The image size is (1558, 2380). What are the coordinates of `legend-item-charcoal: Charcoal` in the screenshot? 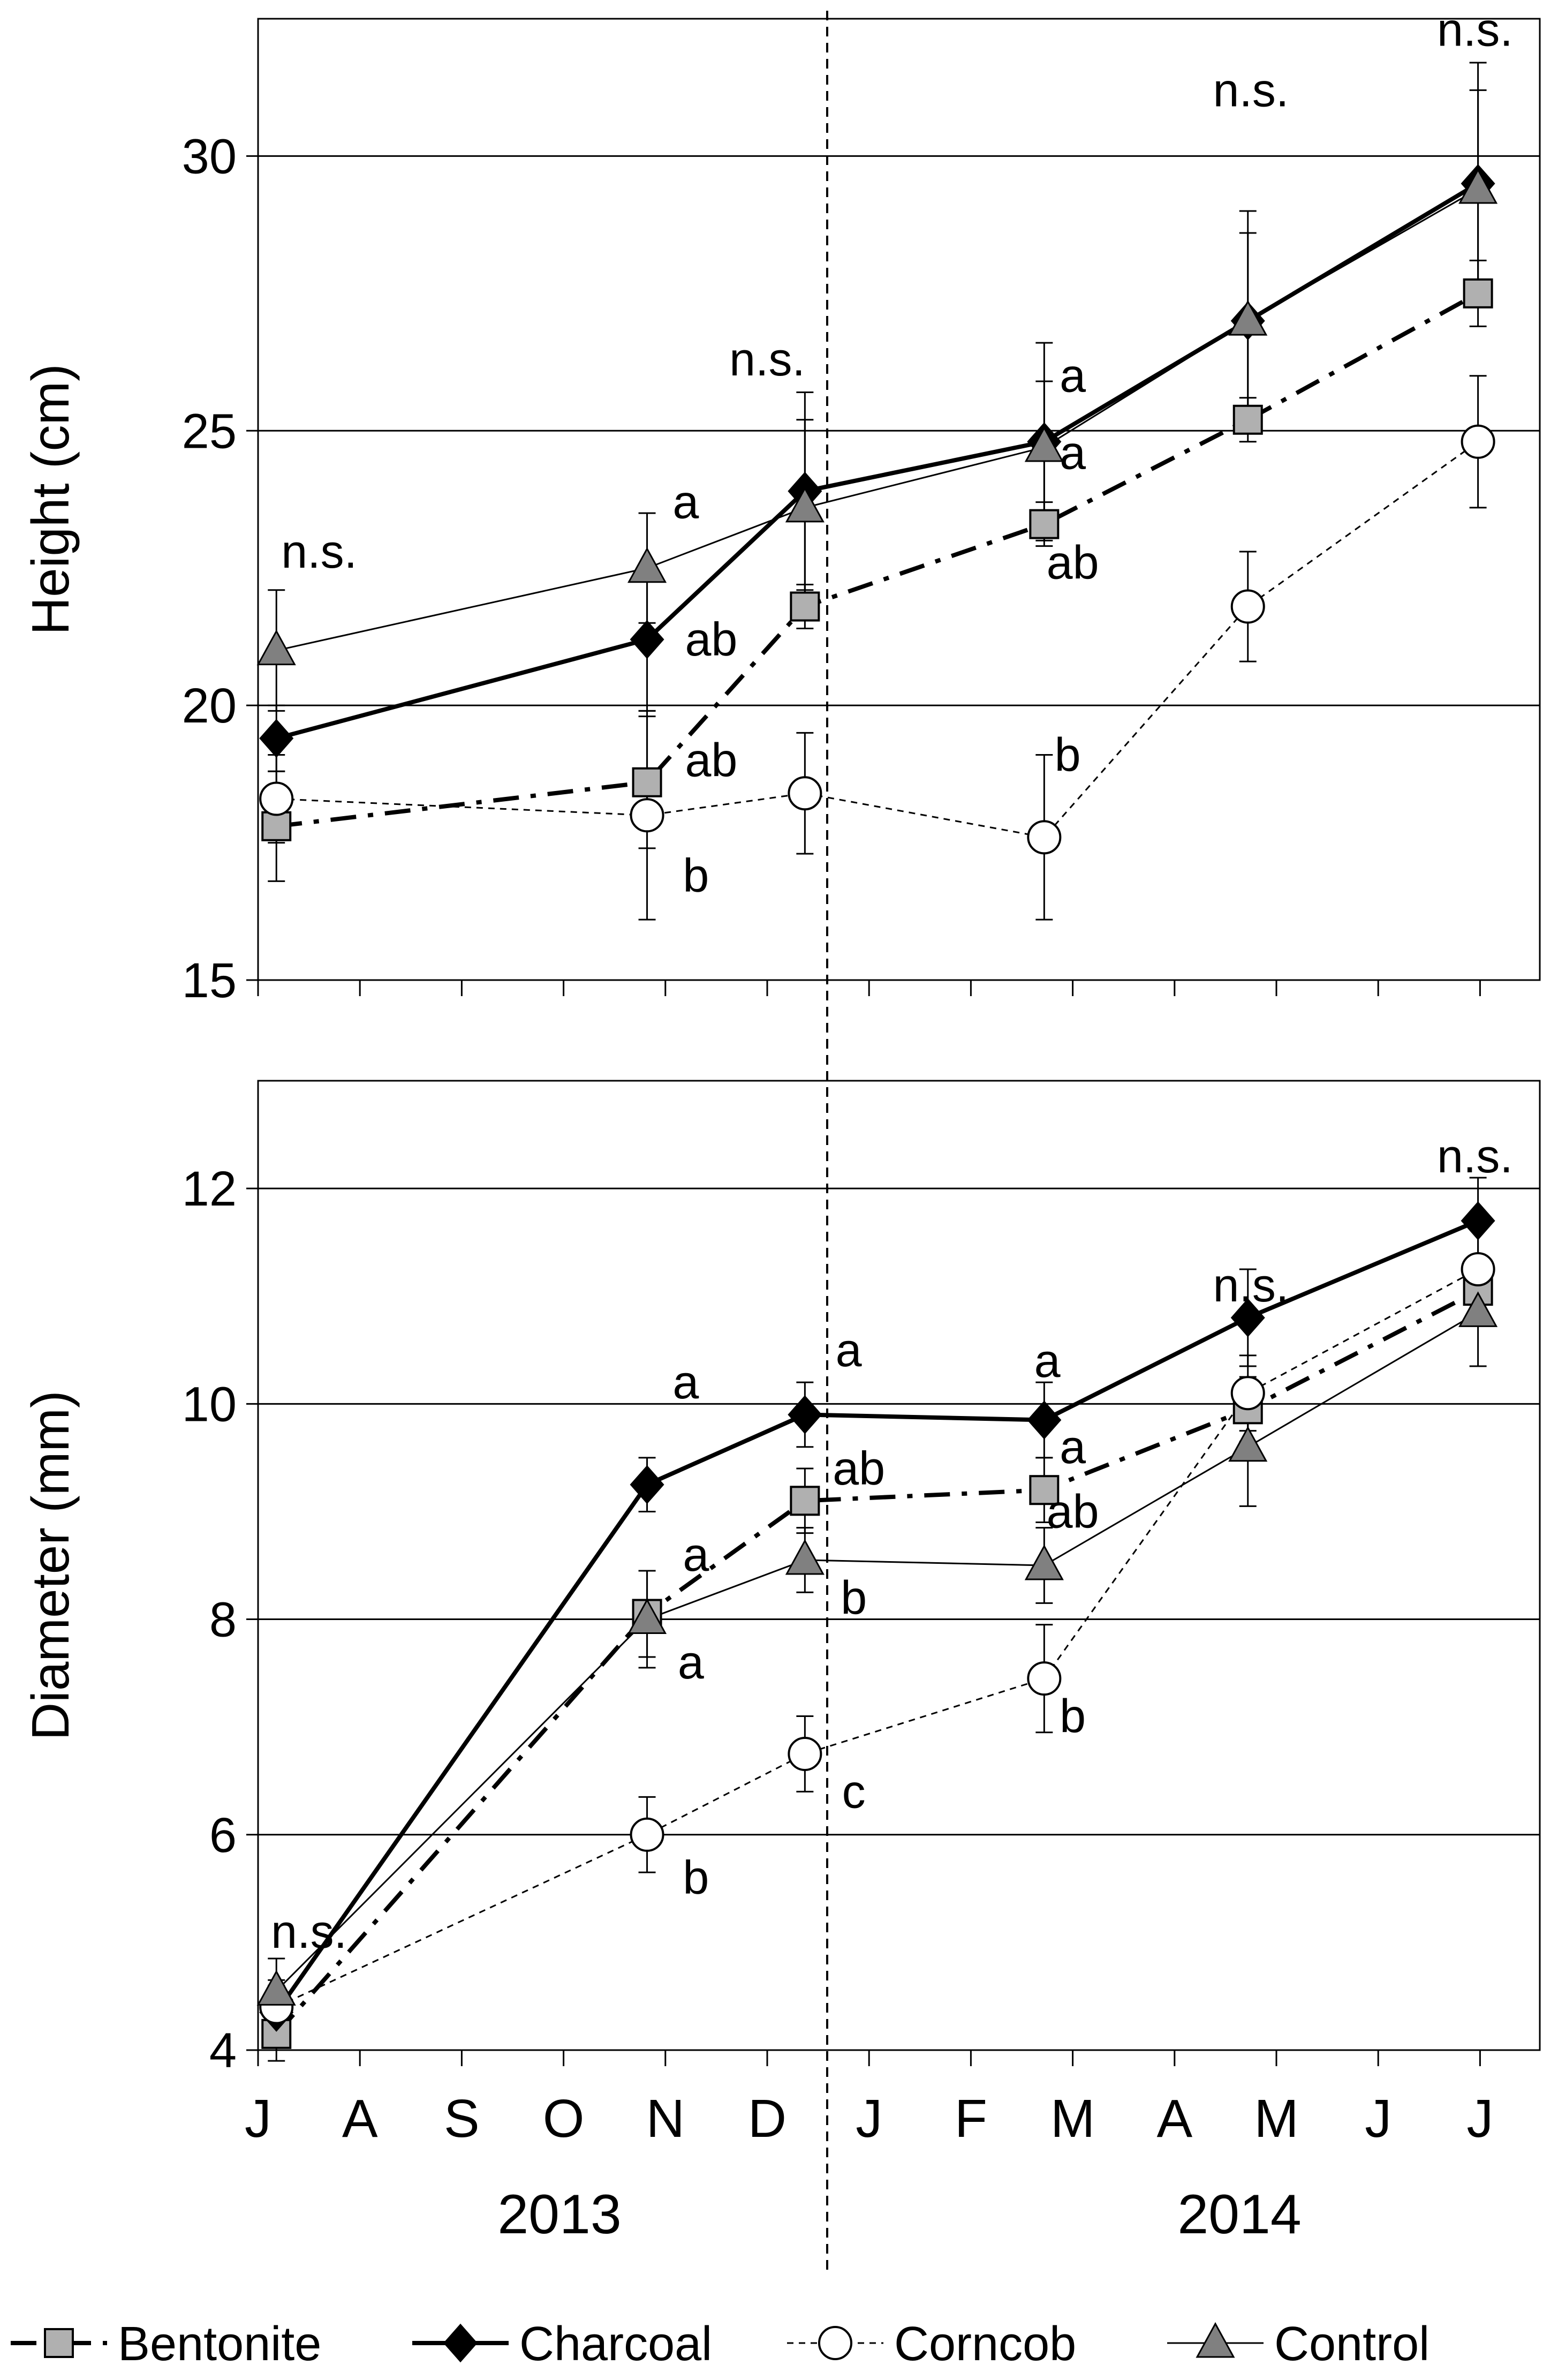 It's located at (562, 2344).